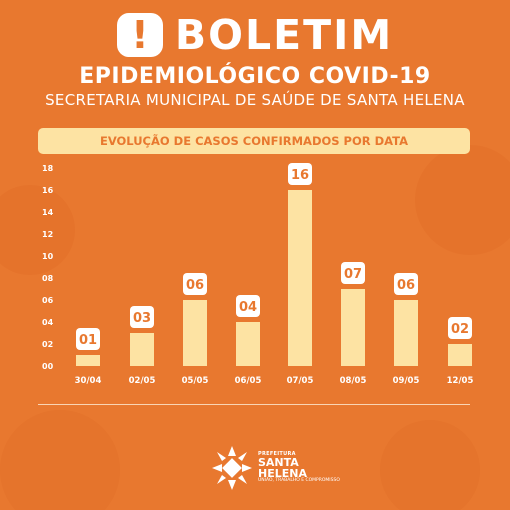 Image resolution: width=510 pixels, height=510 pixels. What do you see at coordinates (48, 256) in the screenshot?
I see `y-tick-label: 10` at bounding box center [48, 256].